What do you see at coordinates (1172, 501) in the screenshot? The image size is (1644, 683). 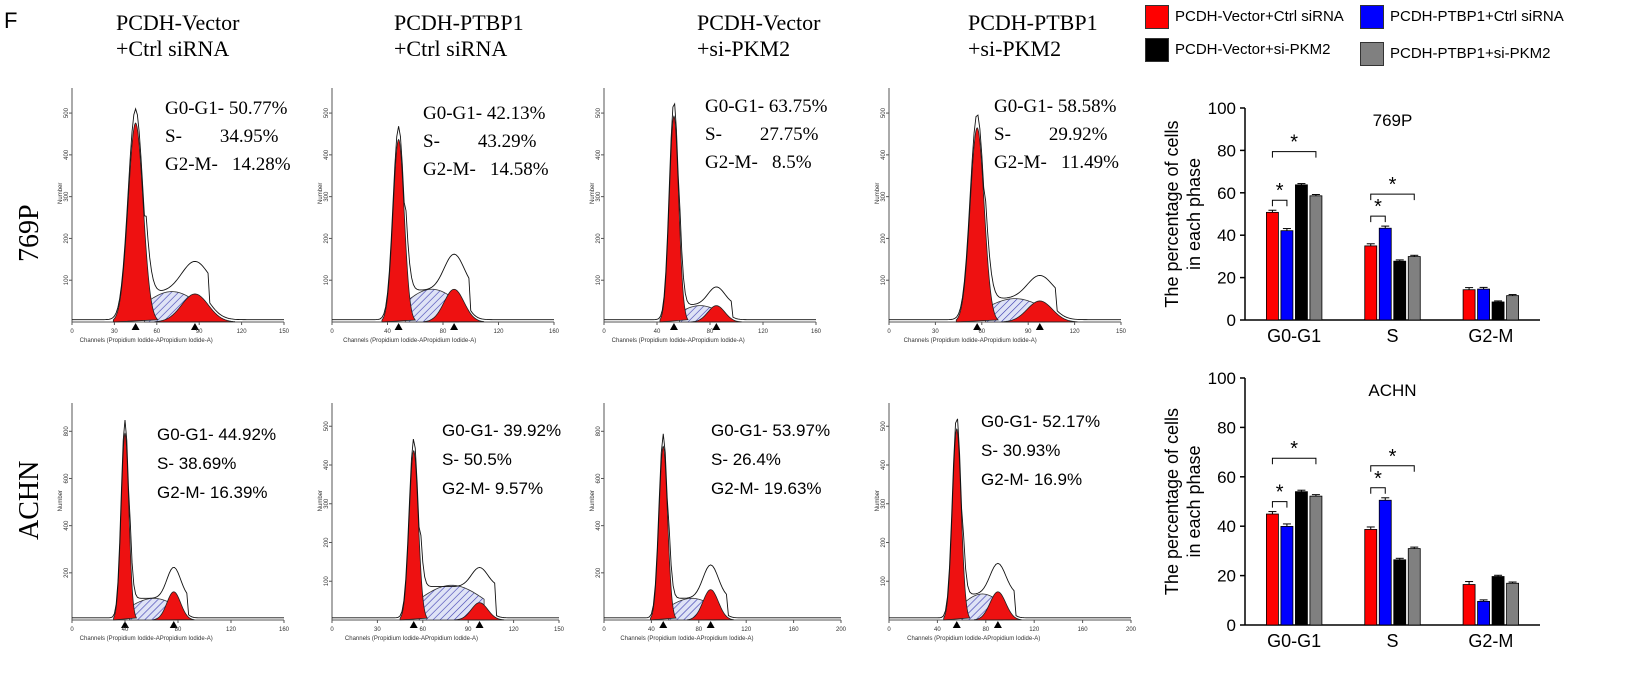 I see `y-axis-label-line: The percentage of cells` at bounding box center [1172, 501].